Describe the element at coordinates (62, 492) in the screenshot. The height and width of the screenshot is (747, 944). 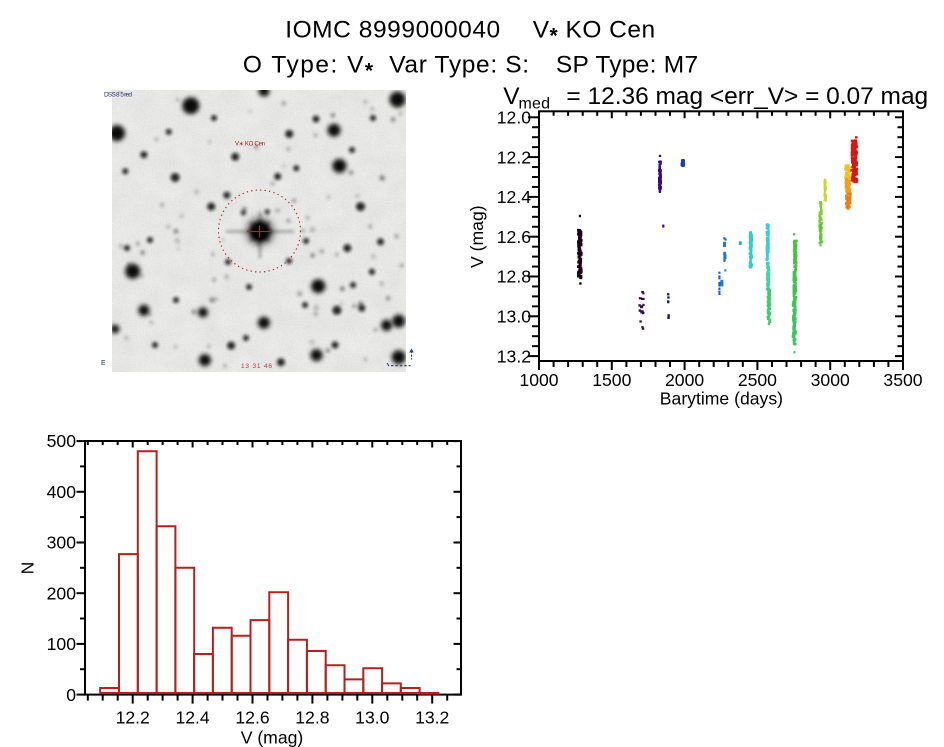
I see `svg-text: 400` at that location.